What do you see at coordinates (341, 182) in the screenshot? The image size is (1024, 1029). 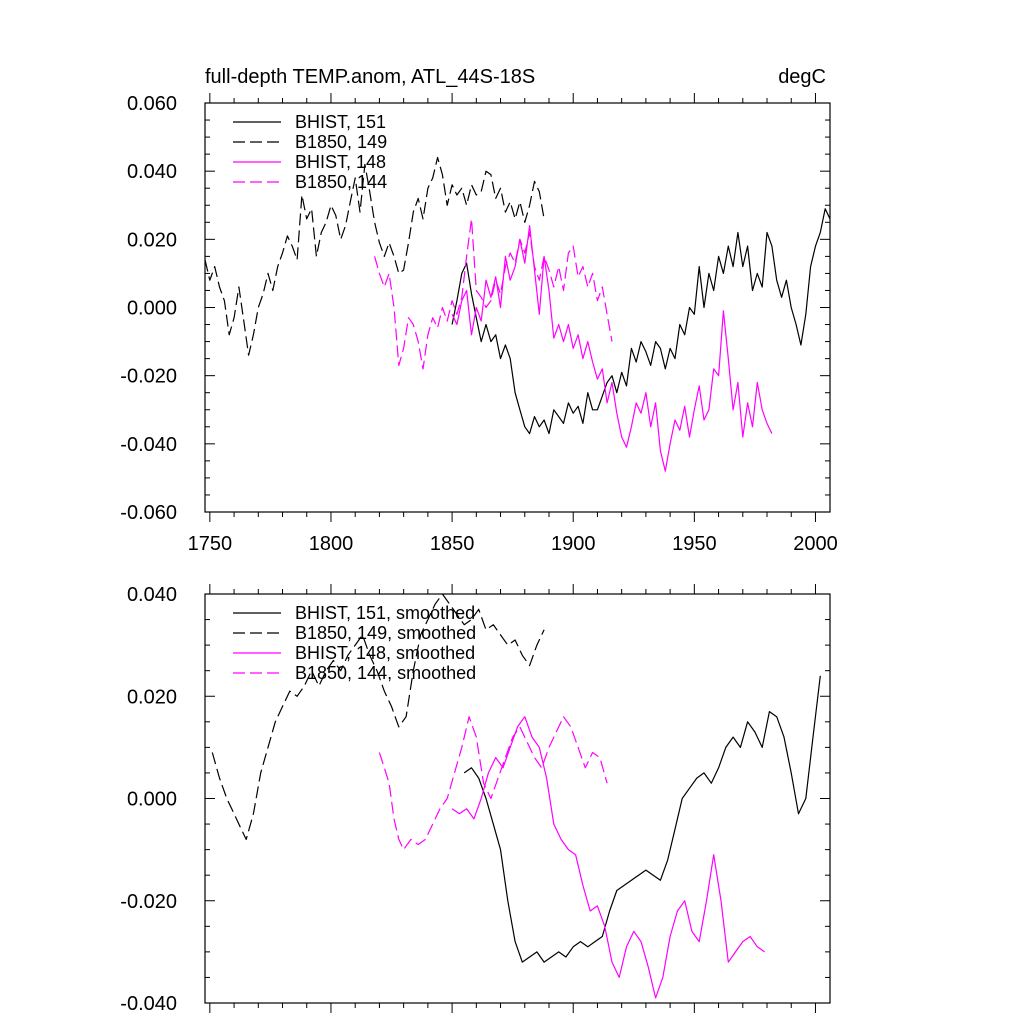 I see `legend-label: B1850, 144` at bounding box center [341, 182].